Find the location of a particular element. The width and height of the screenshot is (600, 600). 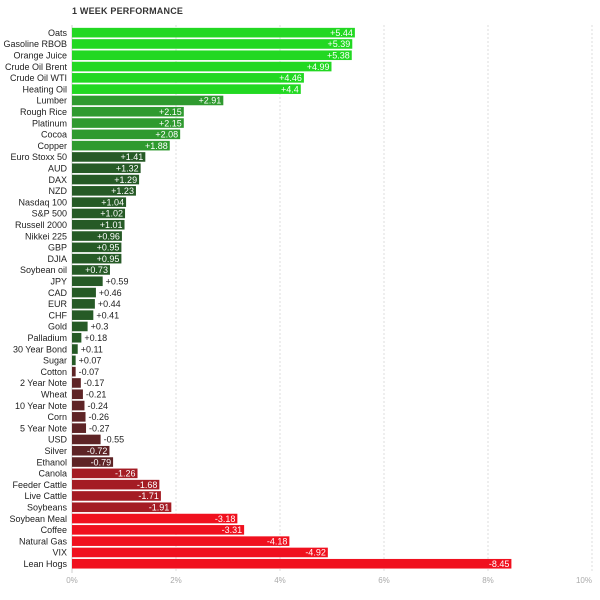

category-label: Gold is located at coordinates (57, 327).